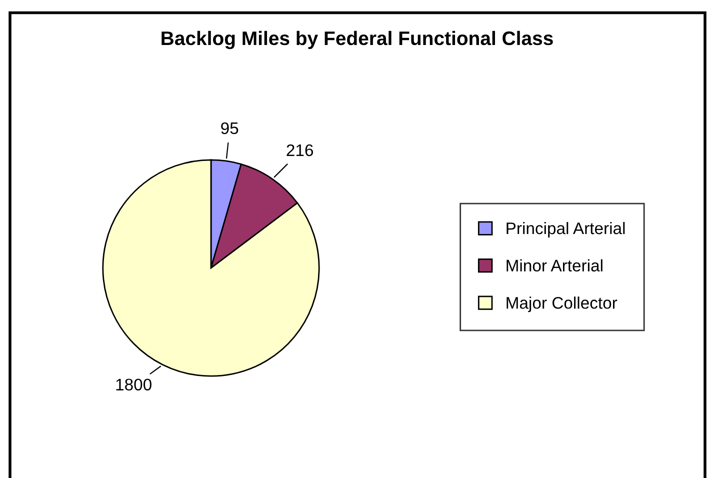  What do you see at coordinates (565, 230) in the screenshot?
I see `legend-label: Principal Arterial` at bounding box center [565, 230].